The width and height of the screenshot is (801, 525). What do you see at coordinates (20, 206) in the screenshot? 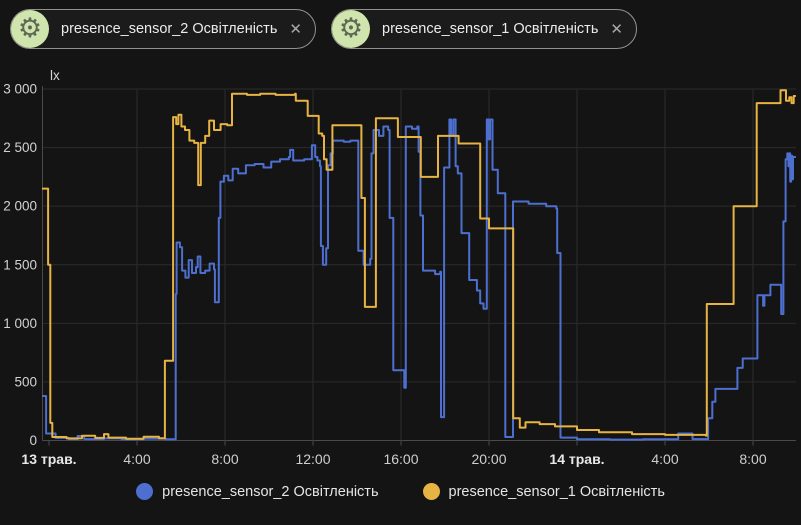
I see `y-axis-tick-label: 2 000` at bounding box center [20, 206].